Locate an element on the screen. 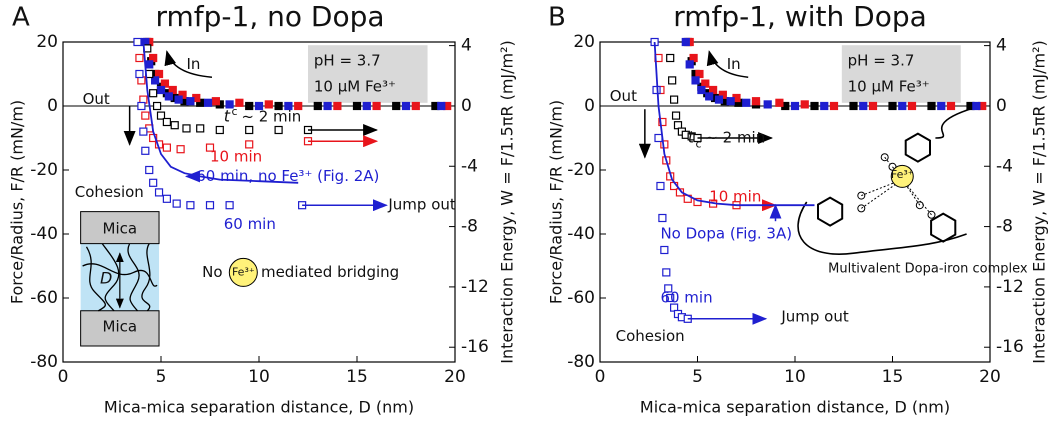  backbone is located at coordinates (889, 180).